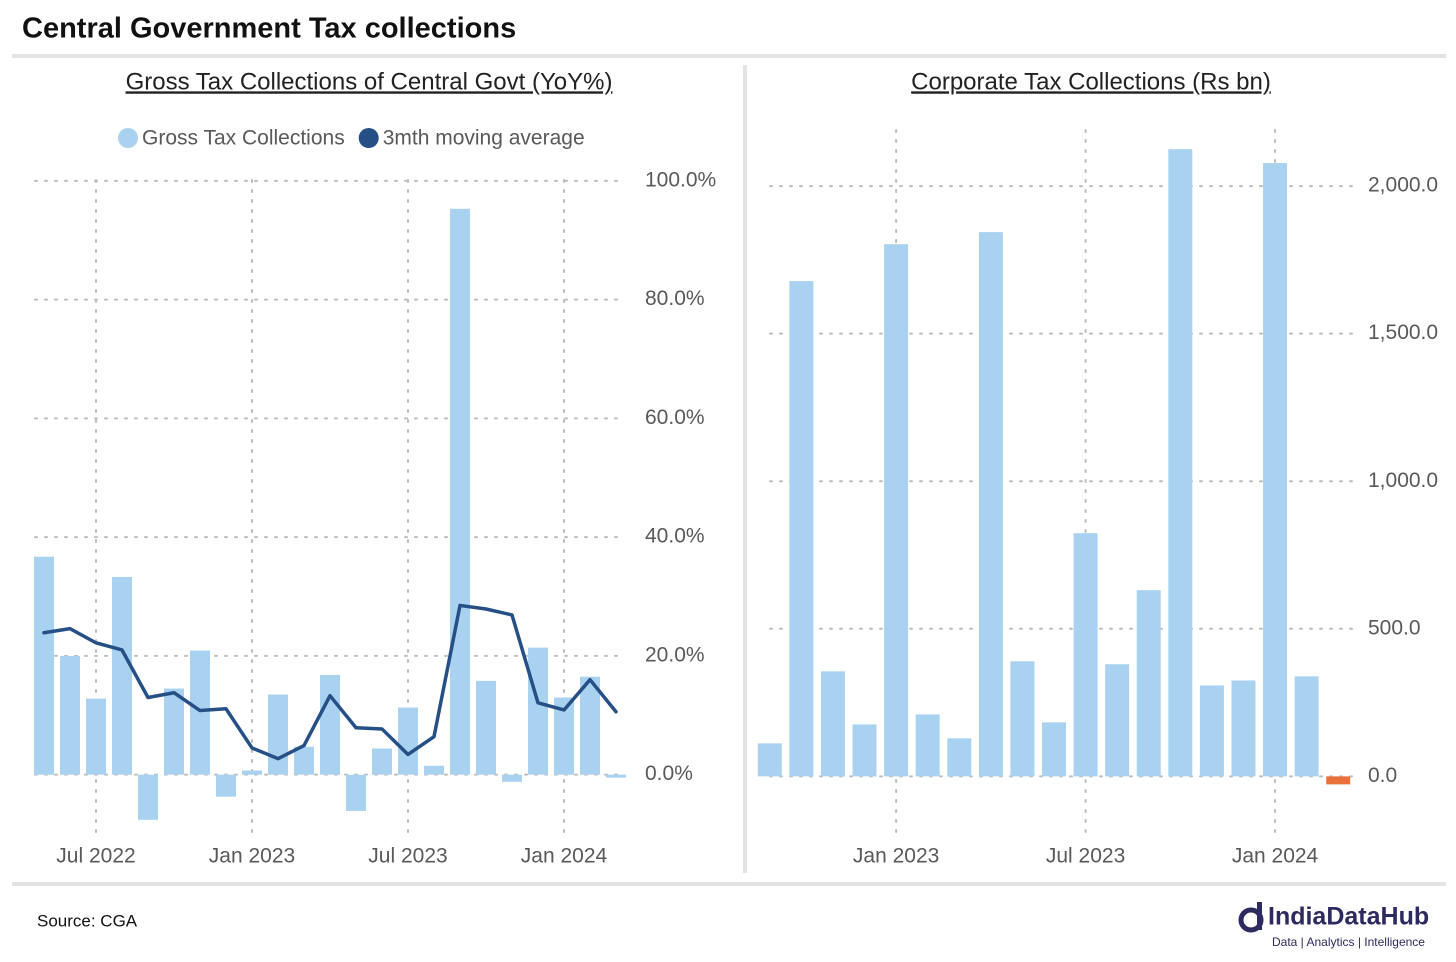  I want to click on logo-icon, so click(1259, 916).